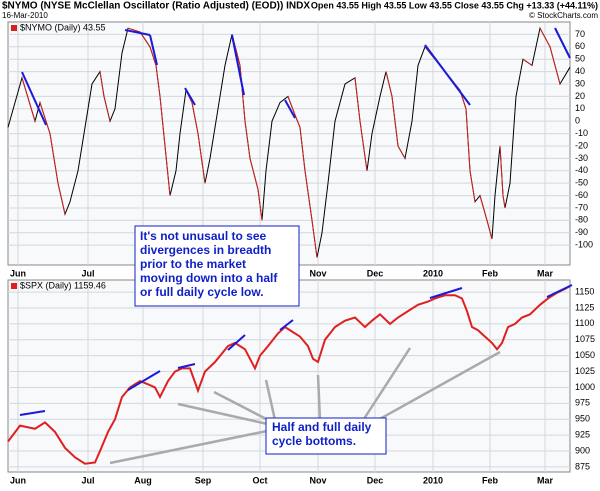 The width and height of the screenshot is (600, 491). I want to click on y-tick-label: 975, so click(582, 403).